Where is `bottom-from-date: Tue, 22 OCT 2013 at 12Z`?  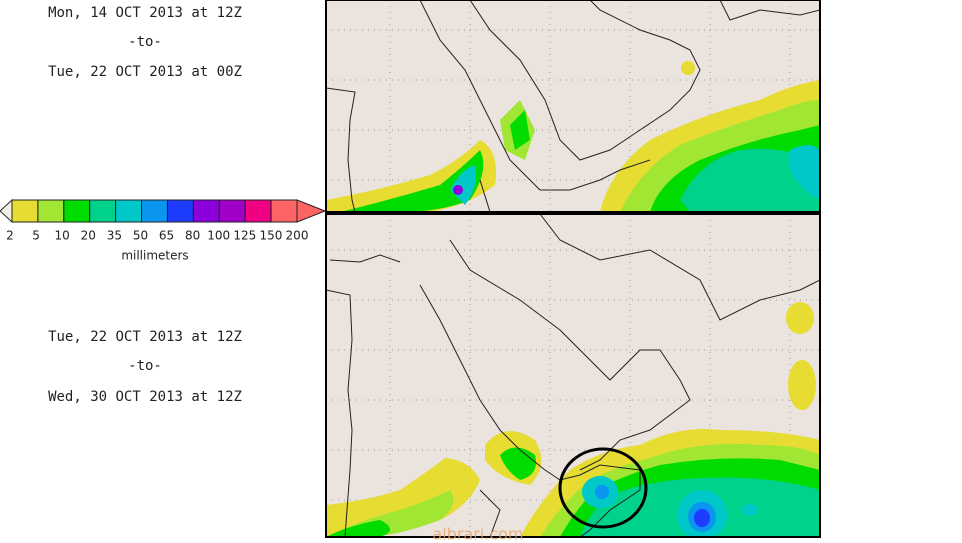
bottom-from-date: Tue, 22 OCT 2013 at 12Z is located at coordinates (145, 337).